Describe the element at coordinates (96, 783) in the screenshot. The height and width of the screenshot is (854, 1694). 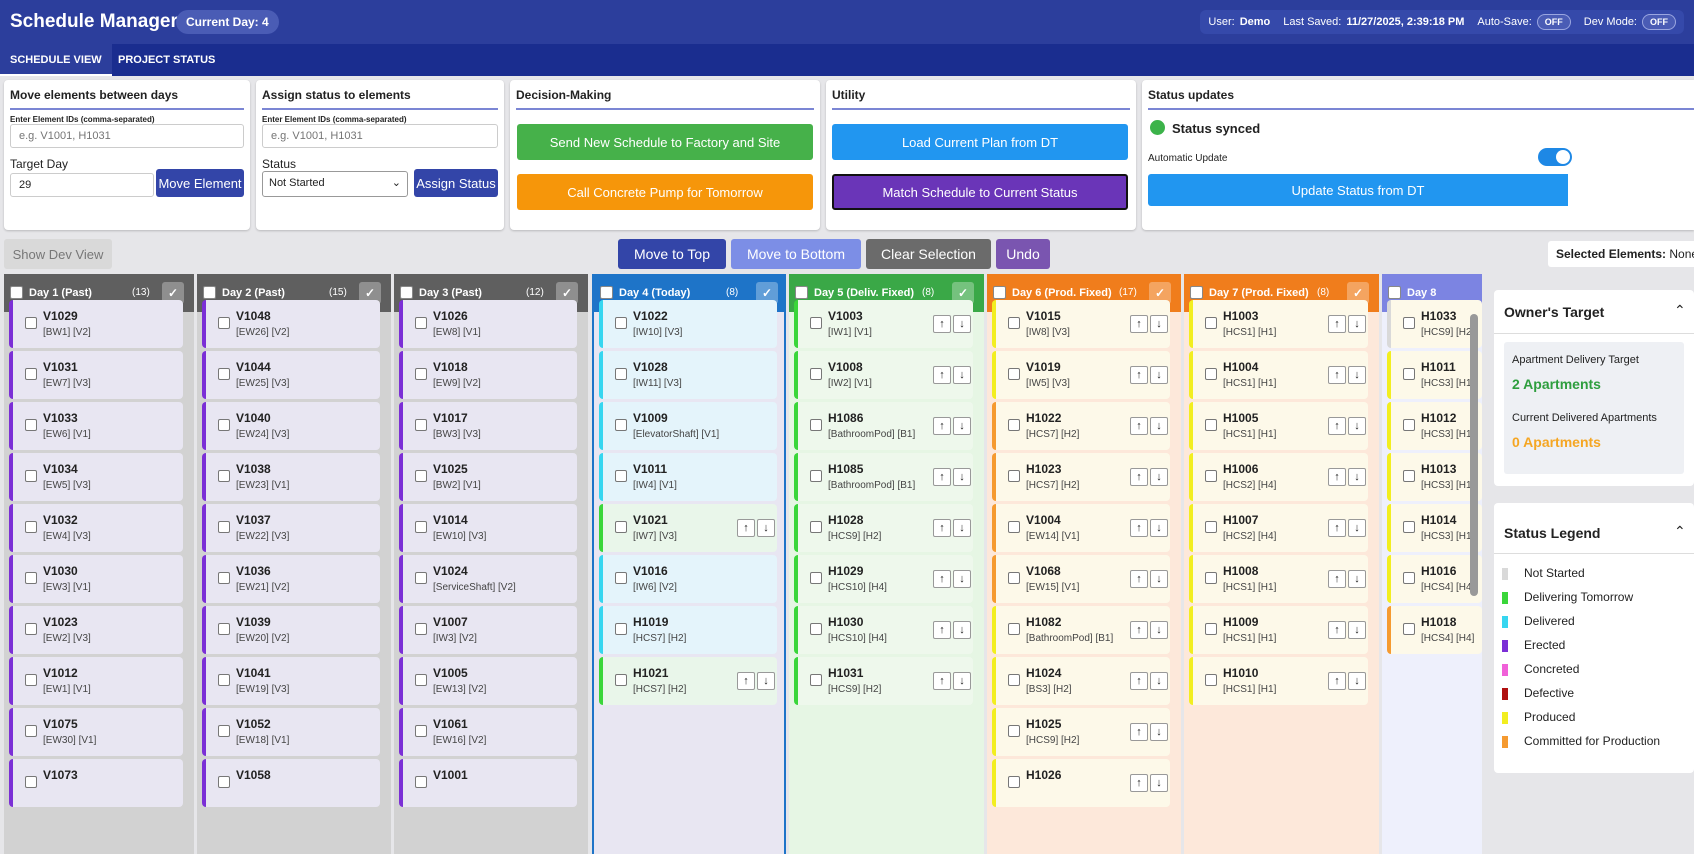
I see `element-card: V1073` at that location.